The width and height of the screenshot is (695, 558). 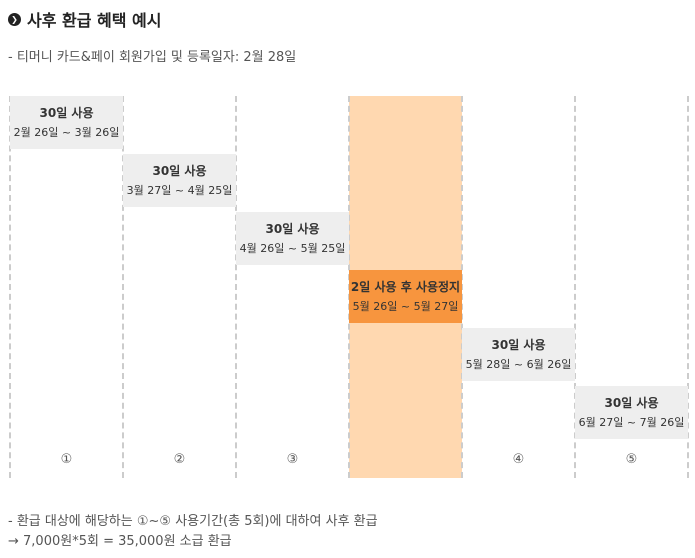 What do you see at coordinates (518, 459) in the screenshot?
I see `column-number-4: ④` at bounding box center [518, 459].